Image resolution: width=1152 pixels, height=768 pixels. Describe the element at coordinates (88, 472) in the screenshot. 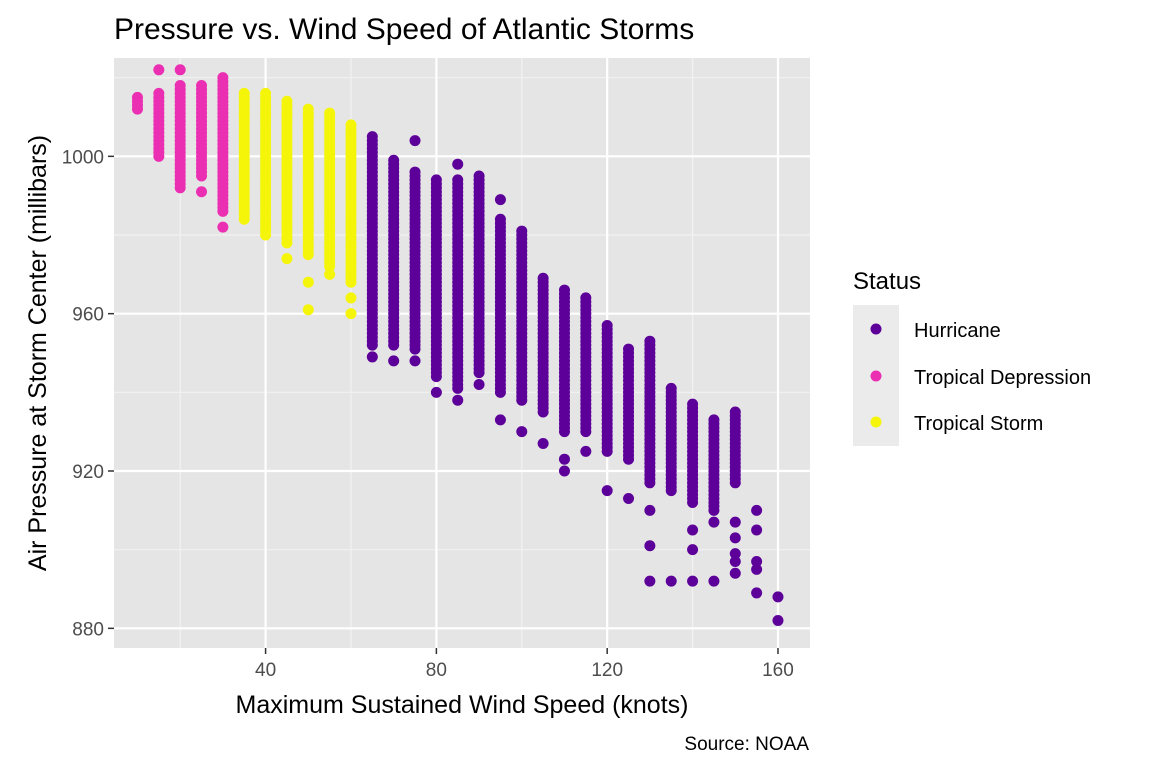

I see `y-tick-label: 920` at that location.